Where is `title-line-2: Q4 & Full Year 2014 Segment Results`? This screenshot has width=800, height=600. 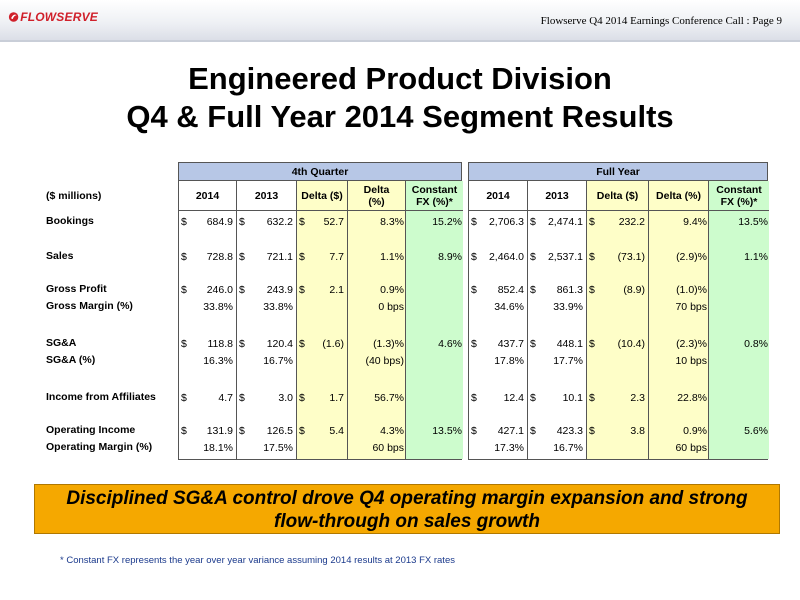 title-line-2: Q4 & Full Year 2014 Segment Results is located at coordinates (400, 116).